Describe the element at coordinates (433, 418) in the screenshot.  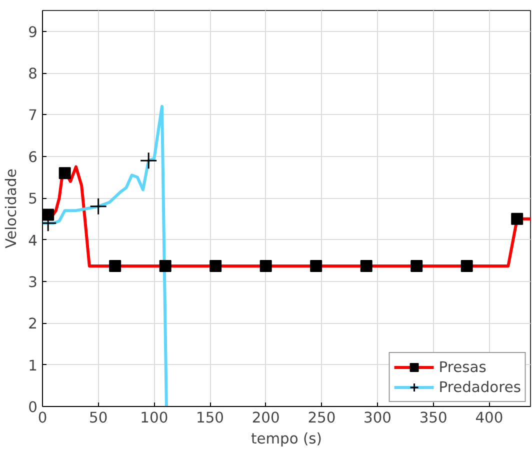
I see `x-tick-label: 350` at that location.